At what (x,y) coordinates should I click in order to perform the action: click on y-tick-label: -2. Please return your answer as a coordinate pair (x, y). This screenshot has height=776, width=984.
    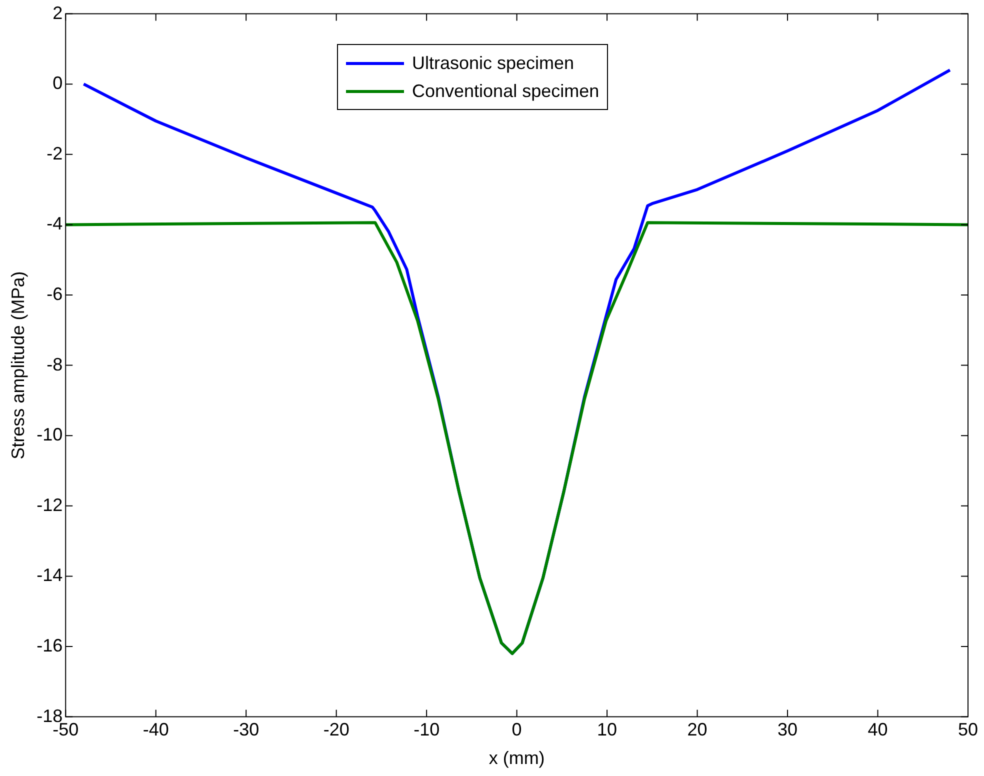
    Looking at the image, I should click on (54, 153).